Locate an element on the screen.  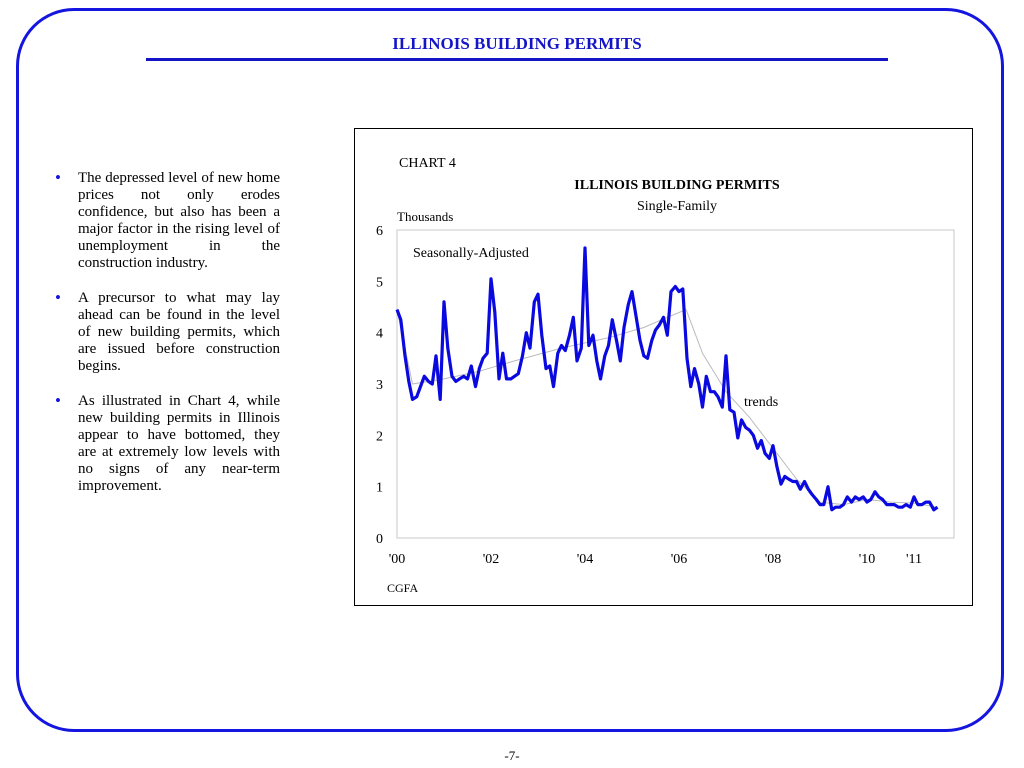
trend-series-line is located at coordinates (667, 408).